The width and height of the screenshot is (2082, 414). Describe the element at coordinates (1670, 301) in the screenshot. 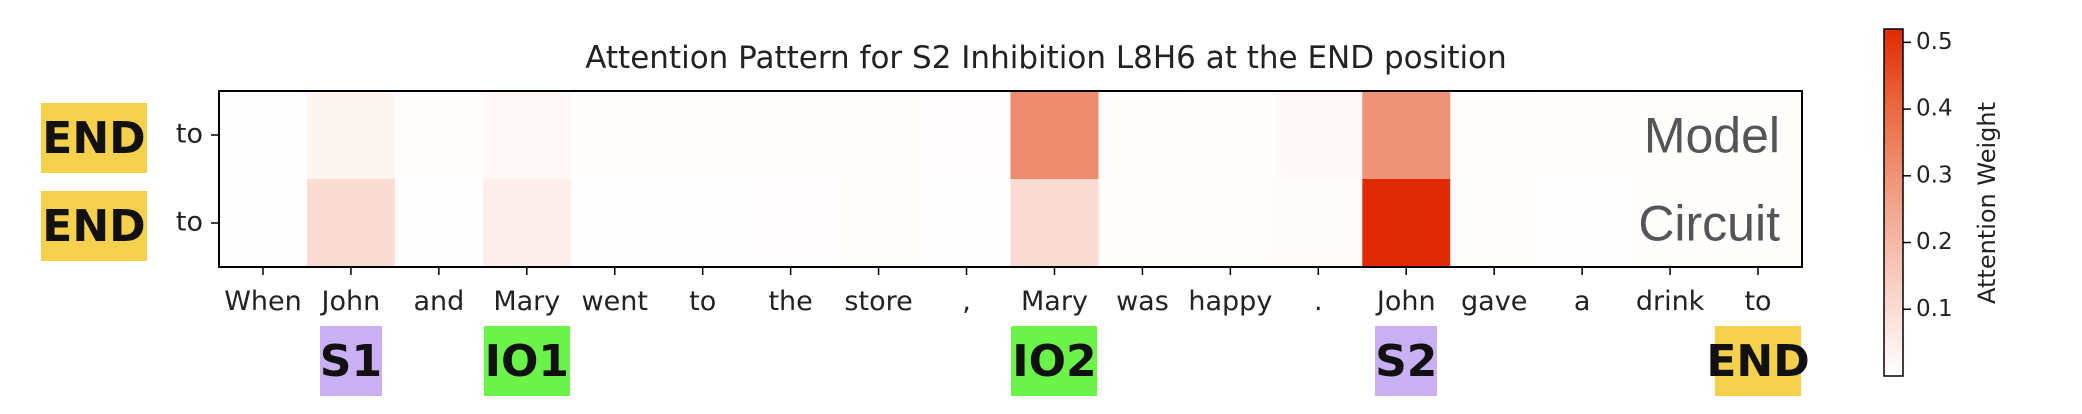

I see `x-tick-label: drink` at that location.